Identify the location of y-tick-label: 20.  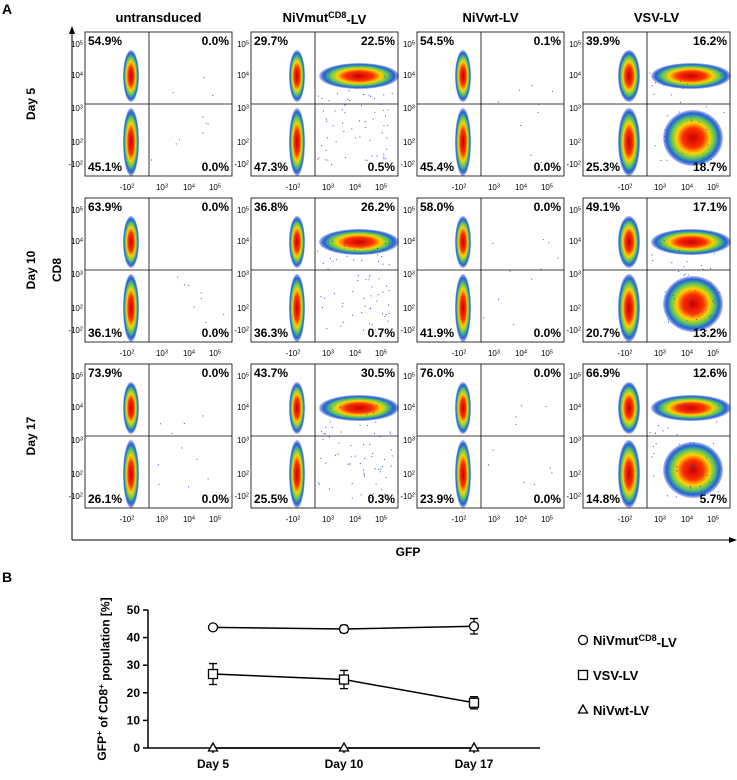
(134, 693).